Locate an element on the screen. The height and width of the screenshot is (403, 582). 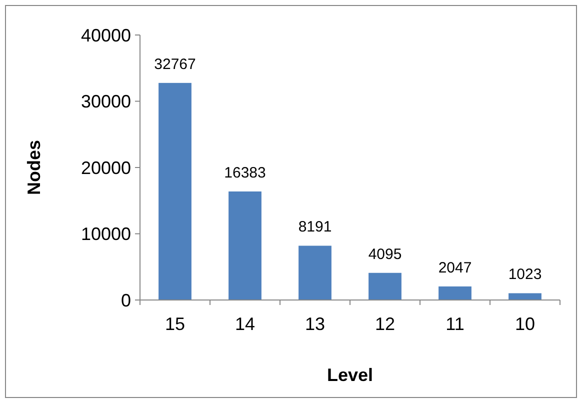
y-axis-title: Nodes is located at coordinates (34, 168).